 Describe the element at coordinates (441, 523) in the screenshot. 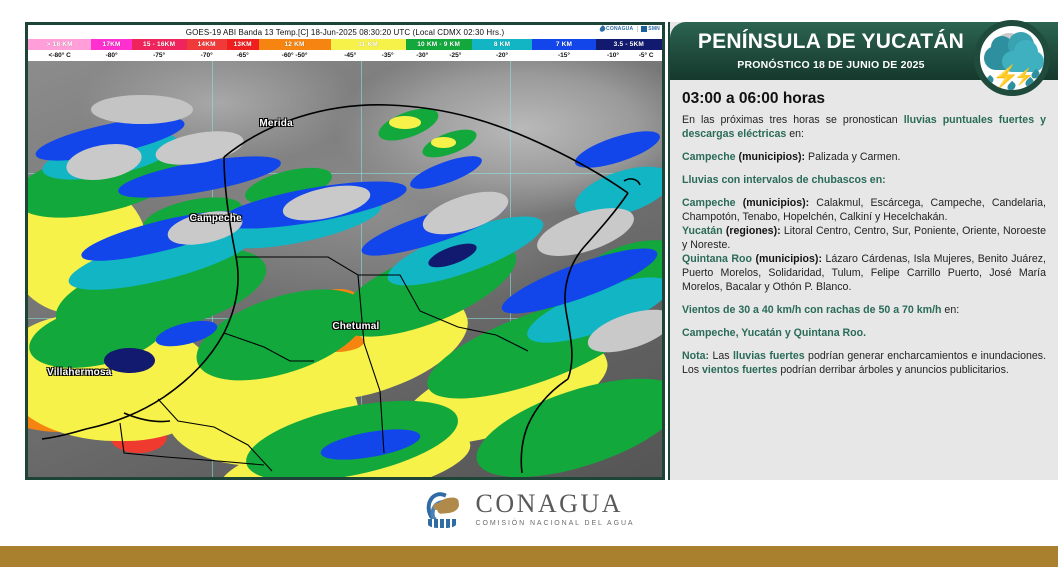

I see `water-lines-icon` at that location.